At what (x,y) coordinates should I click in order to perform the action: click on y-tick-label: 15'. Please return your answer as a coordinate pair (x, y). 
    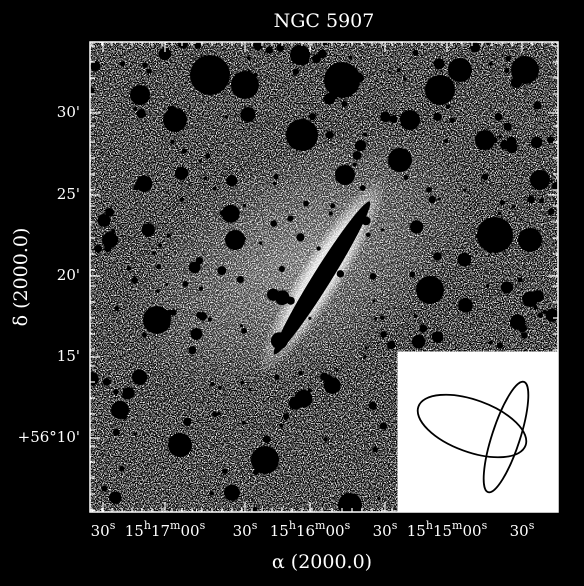
    Looking at the image, I should click on (68, 356).